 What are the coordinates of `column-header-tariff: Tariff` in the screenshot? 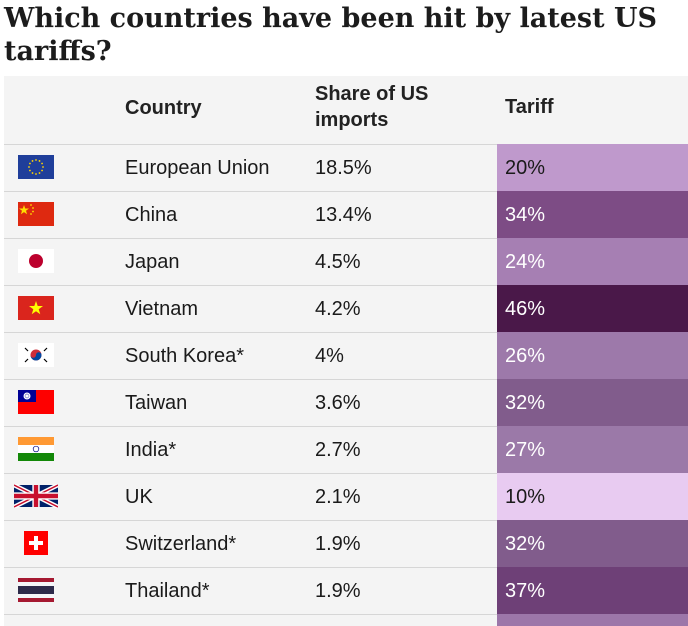 It's located at (529, 107).